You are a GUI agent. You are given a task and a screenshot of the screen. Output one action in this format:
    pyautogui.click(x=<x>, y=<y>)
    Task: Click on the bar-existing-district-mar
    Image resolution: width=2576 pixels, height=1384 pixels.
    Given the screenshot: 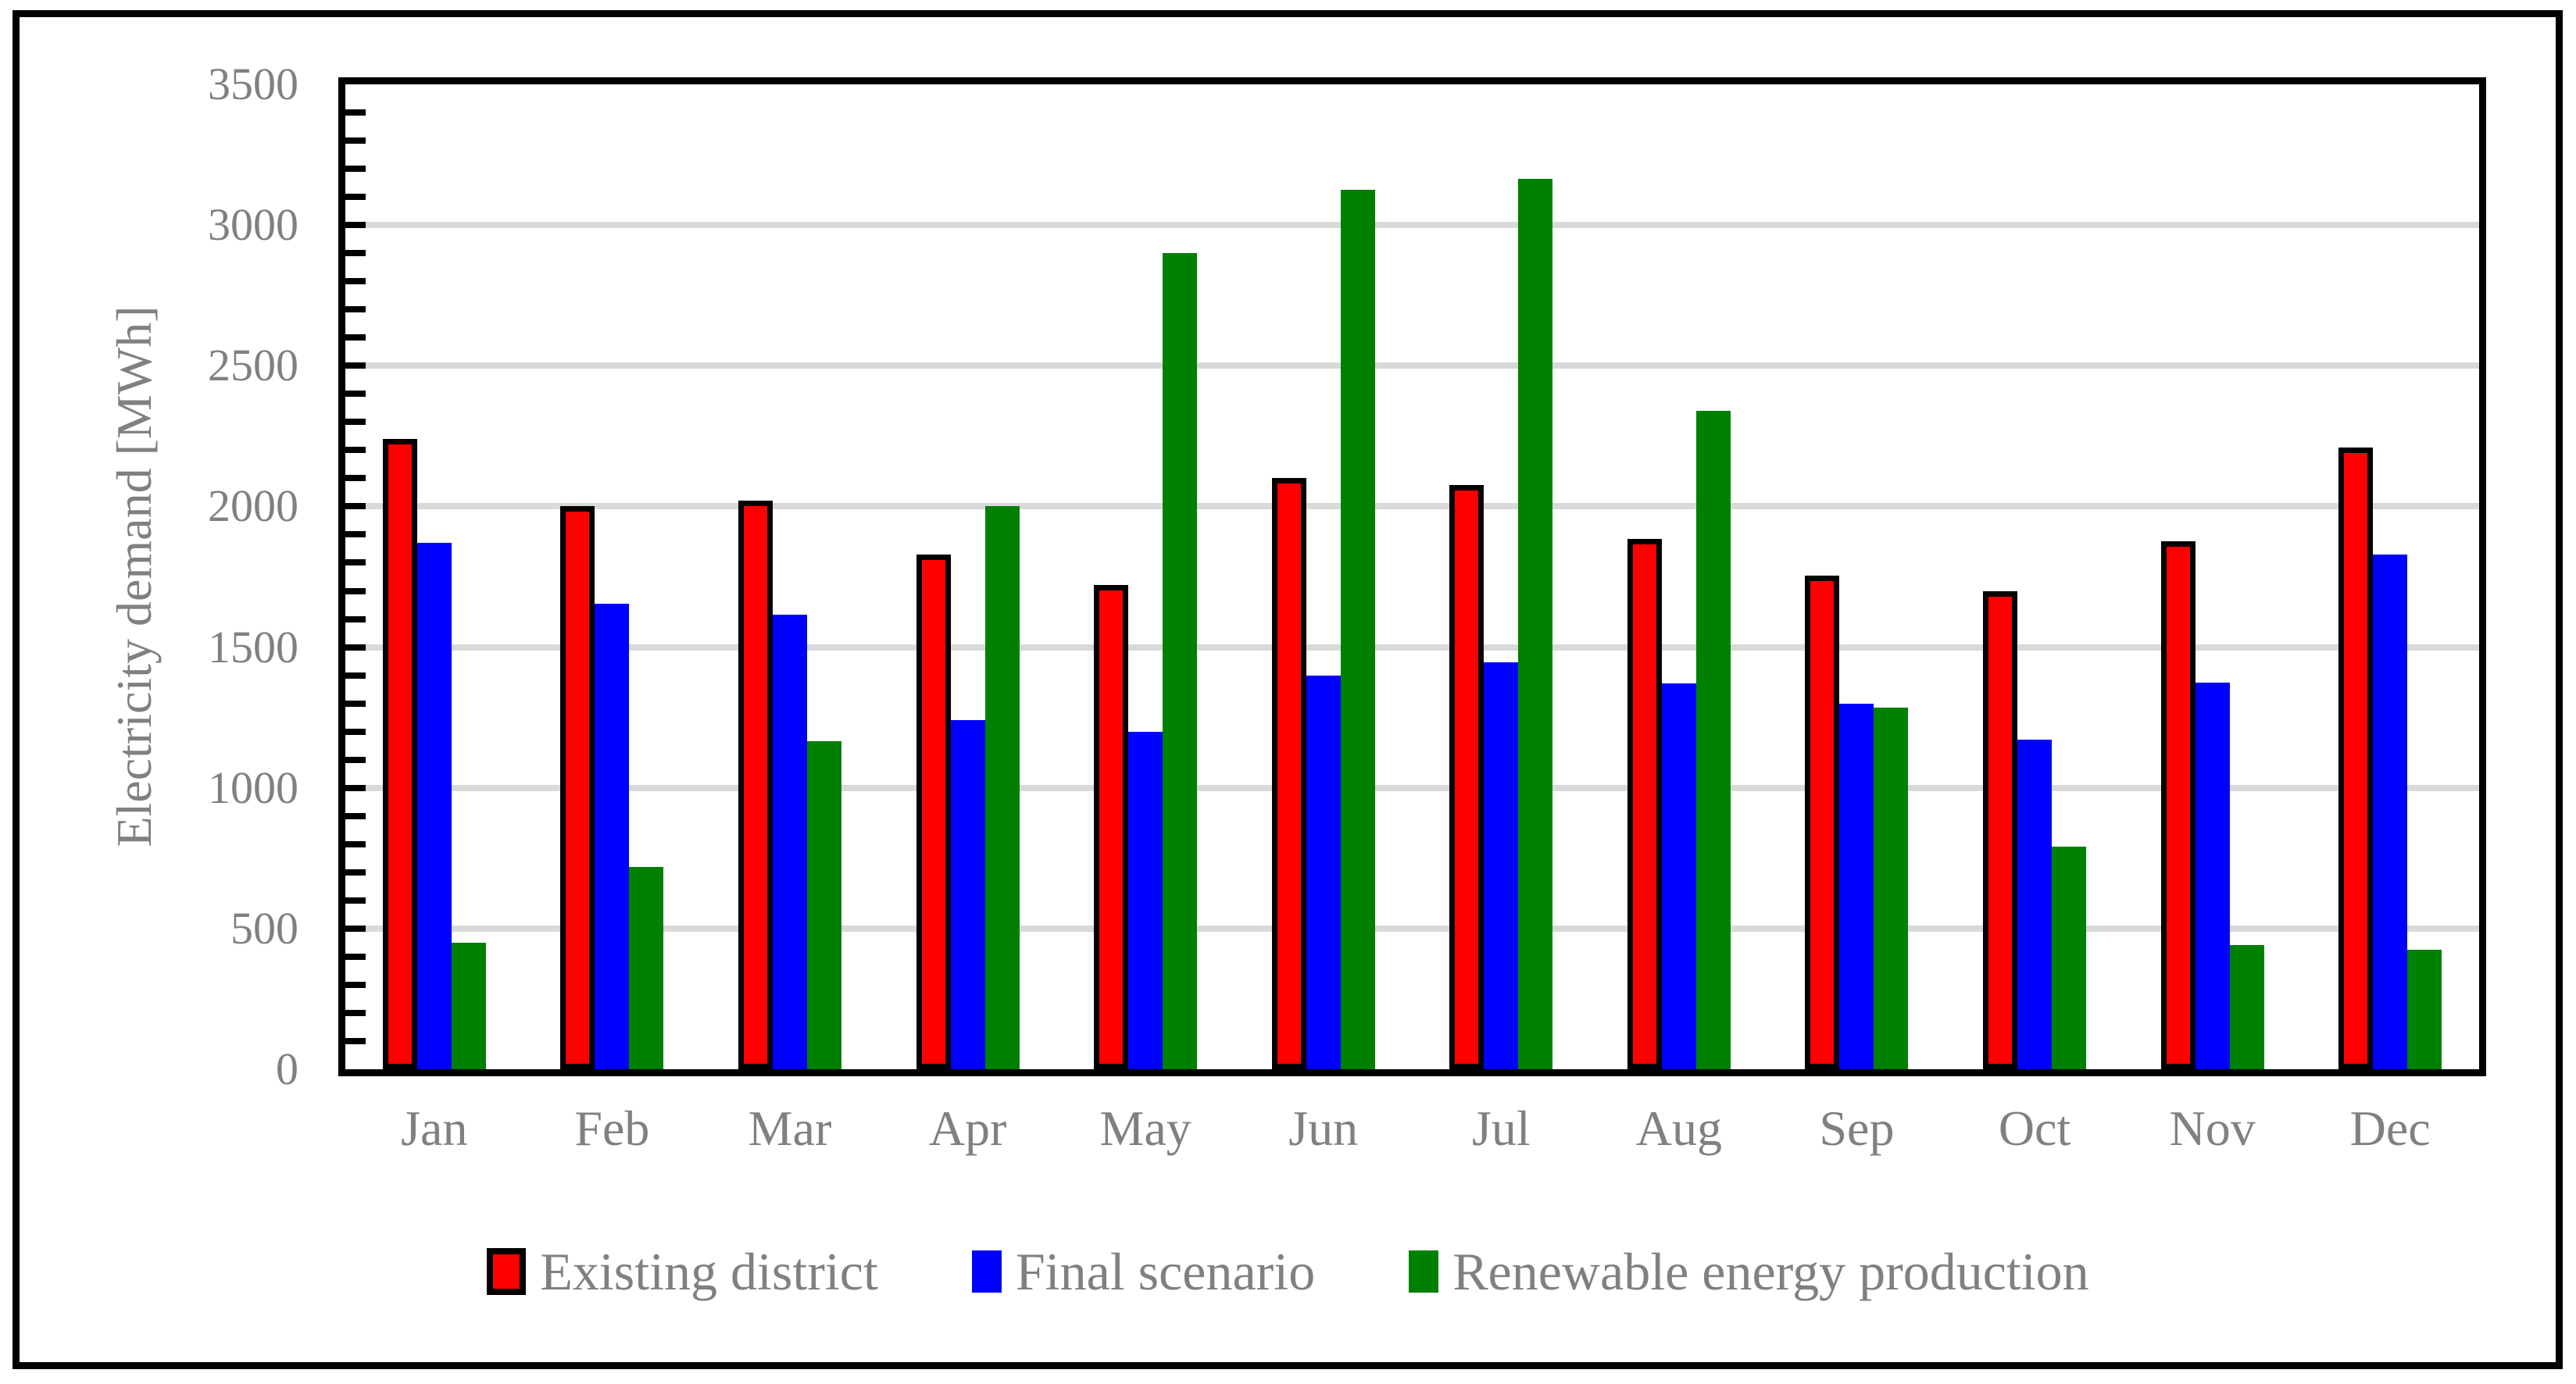 What is the action you would take?
    pyautogui.click(x=756, y=785)
    